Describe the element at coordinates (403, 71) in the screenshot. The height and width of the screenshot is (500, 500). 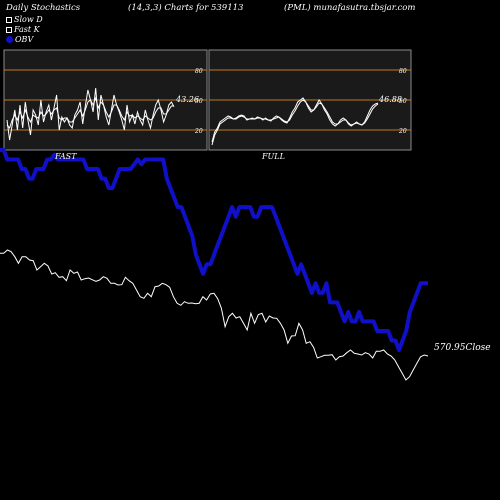
I see `full-tick-80: 80` at that location.